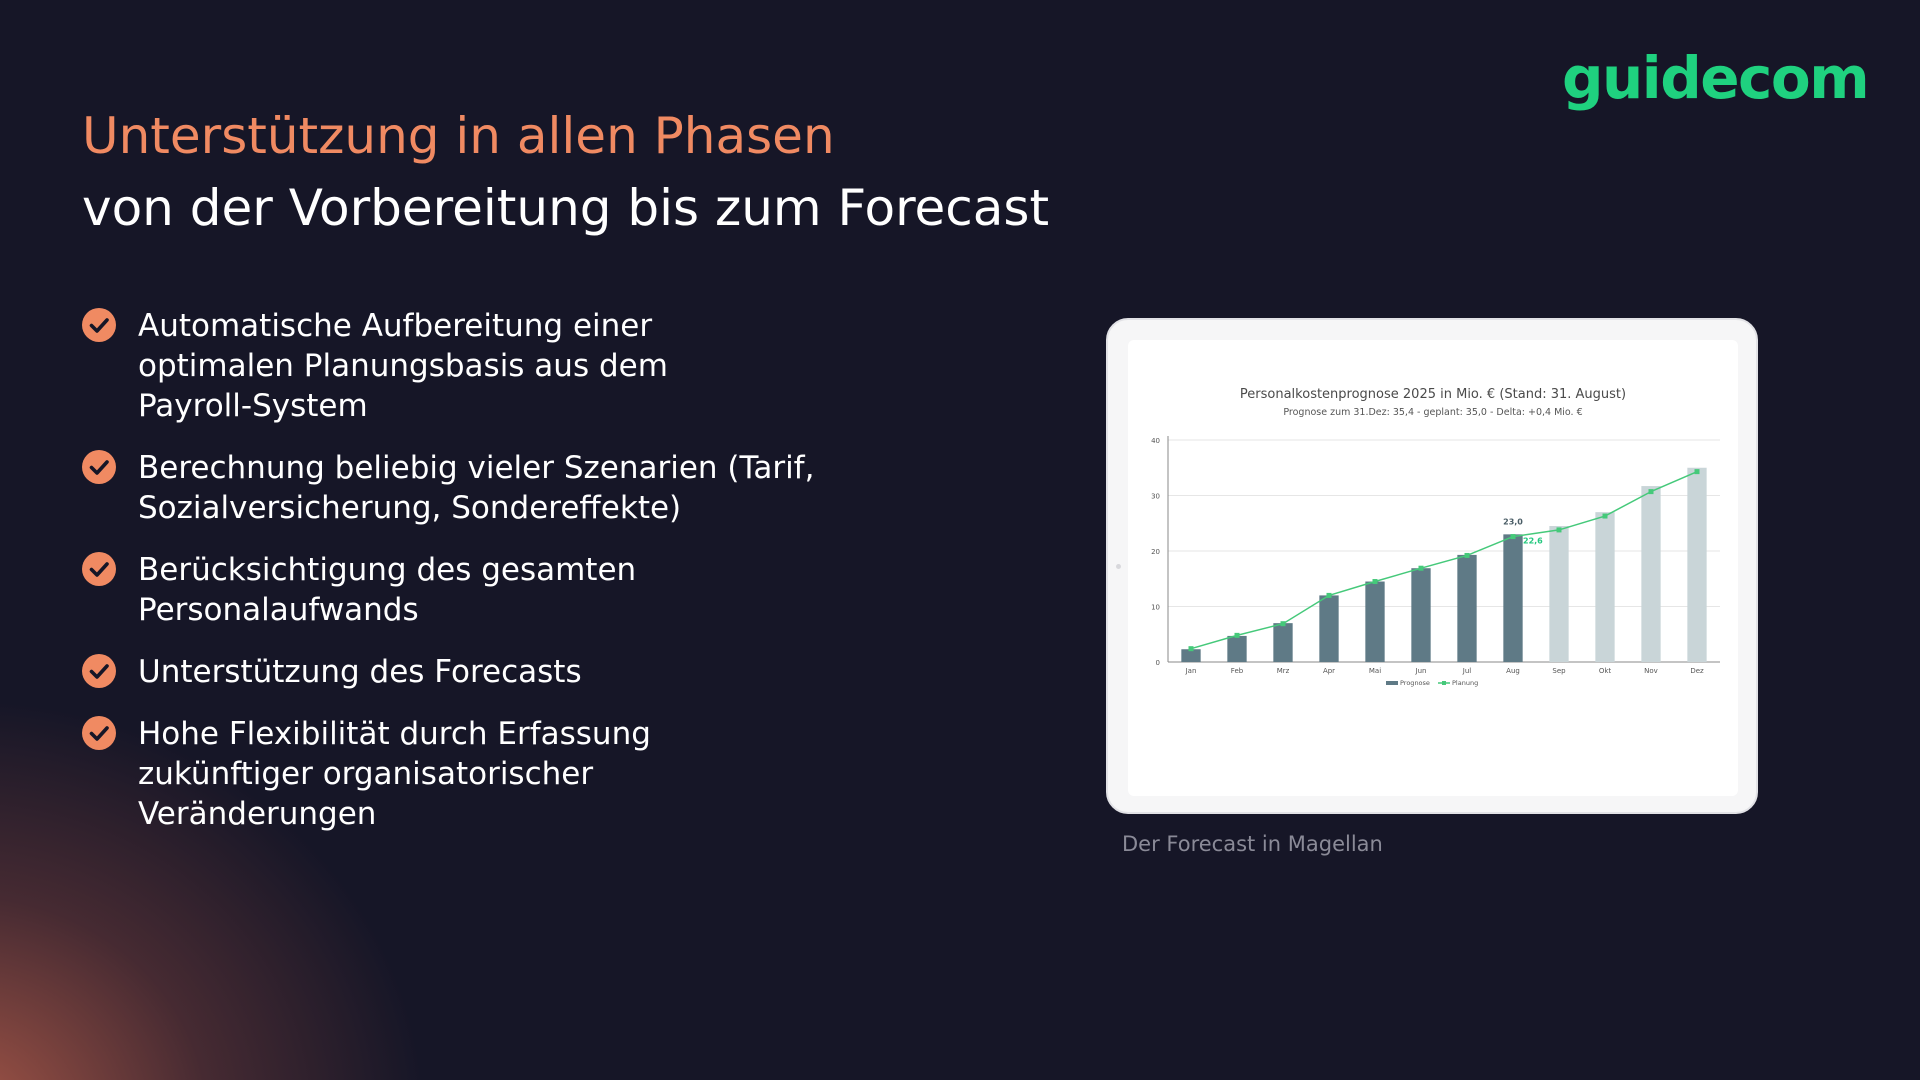  Describe the element at coordinates (1191, 655) in the screenshot. I see `bar-jan` at that location.